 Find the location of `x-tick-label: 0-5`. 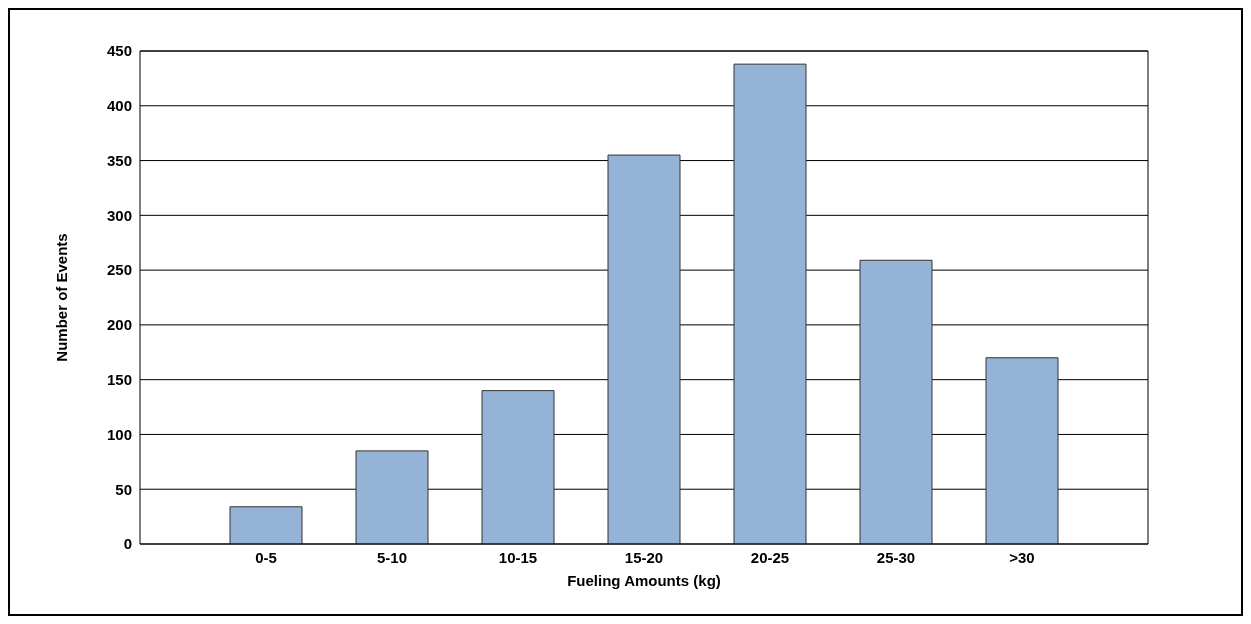

x-tick-label: 0-5 is located at coordinates (266, 557).